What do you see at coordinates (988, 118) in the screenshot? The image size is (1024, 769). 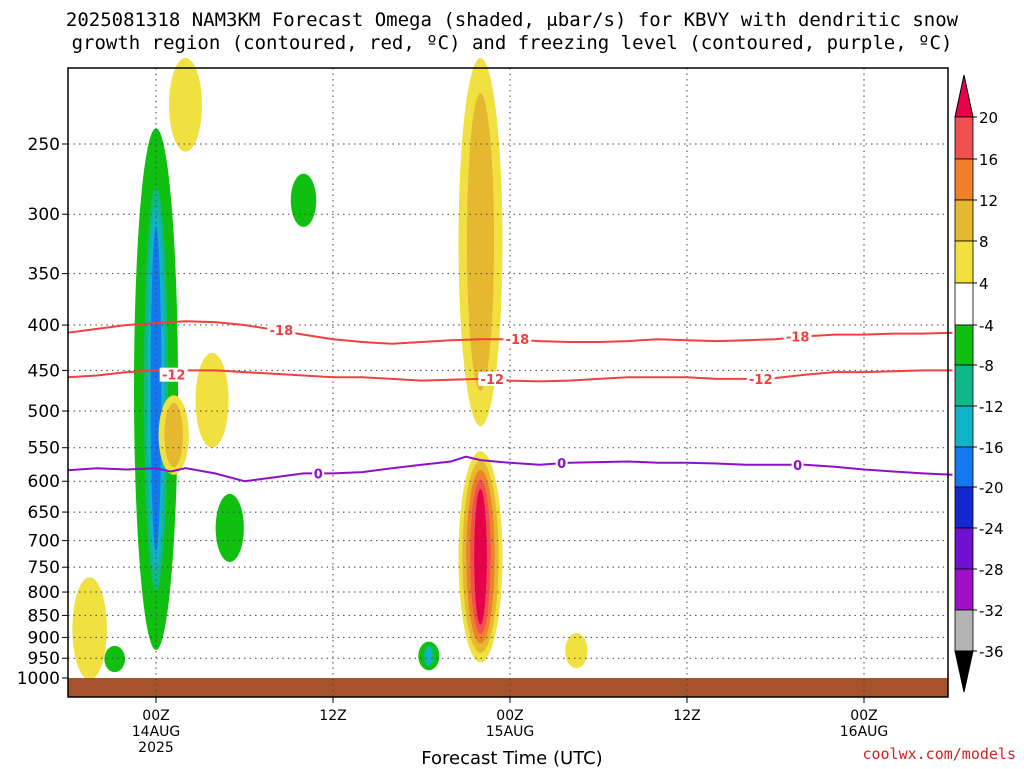 I see `colorbar-label: 20` at bounding box center [988, 118].